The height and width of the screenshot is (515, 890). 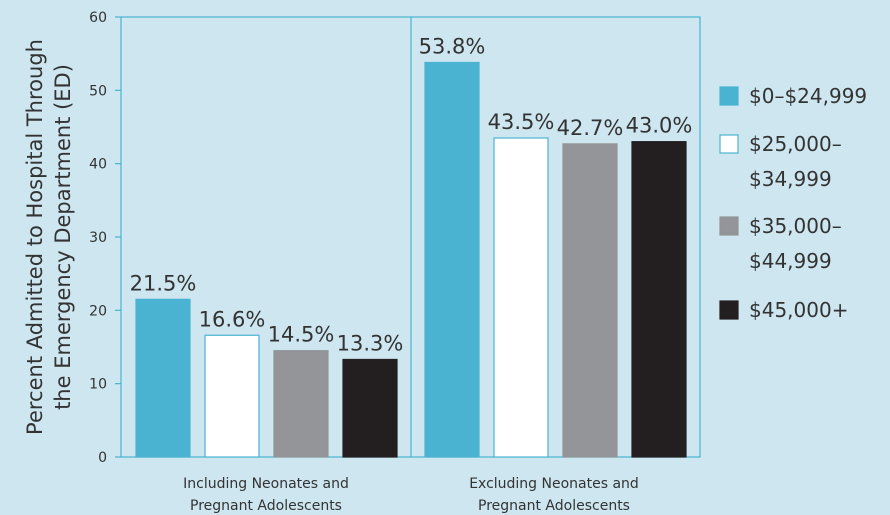 What do you see at coordinates (795, 226) in the screenshot?
I see `legend-label: $35,000–` at bounding box center [795, 226].